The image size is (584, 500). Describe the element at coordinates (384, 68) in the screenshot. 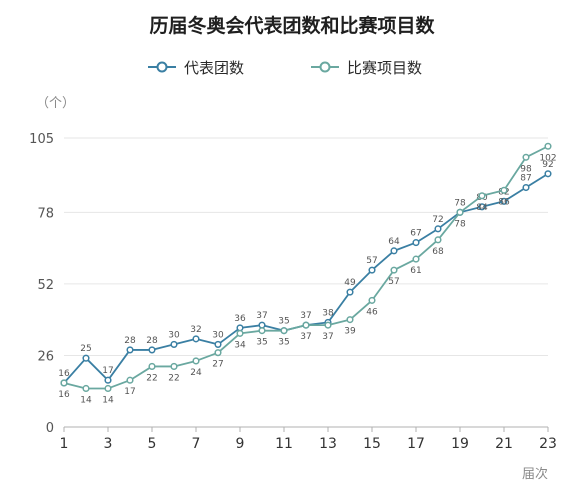

I see `legend-label-events: 比赛项目数` at that location.